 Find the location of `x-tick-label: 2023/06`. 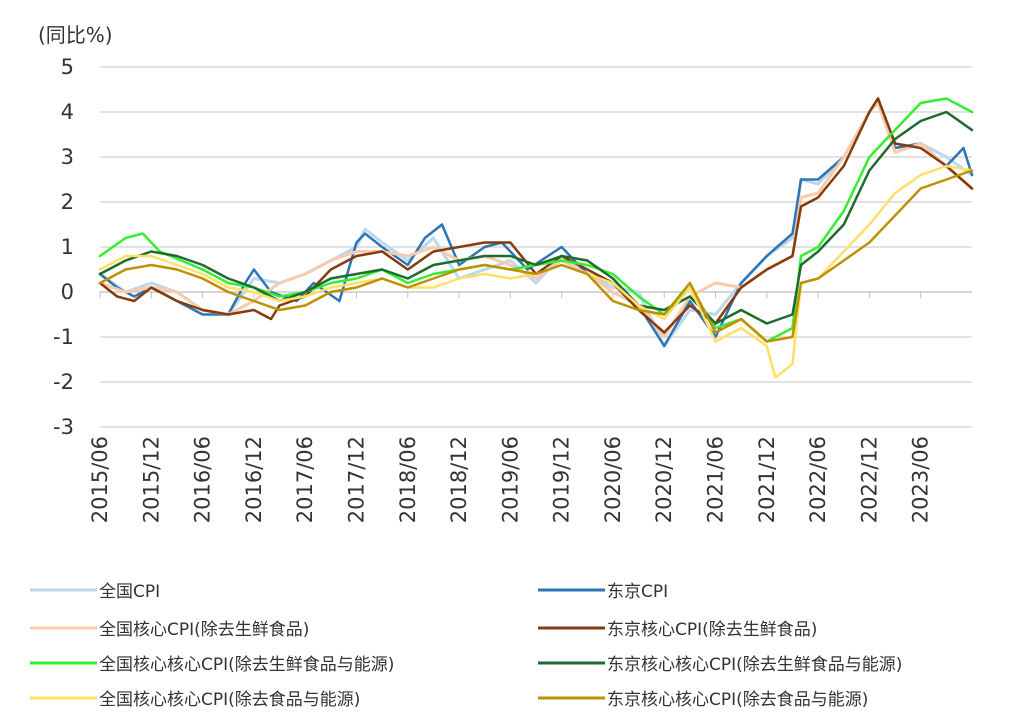

x-tick-label: 2023/06 is located at coordinates (921, 479).